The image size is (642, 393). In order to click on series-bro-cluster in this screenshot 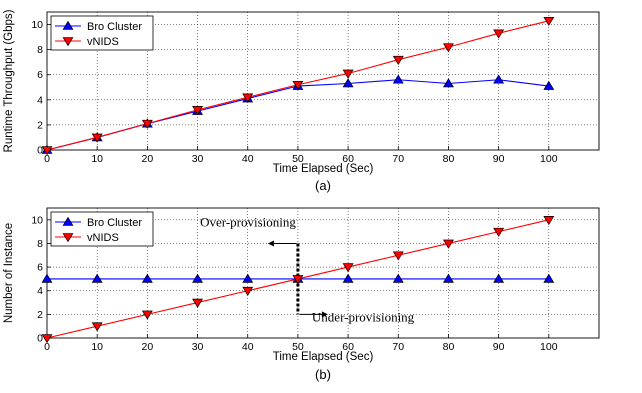, I will do `click(298, 278)`.